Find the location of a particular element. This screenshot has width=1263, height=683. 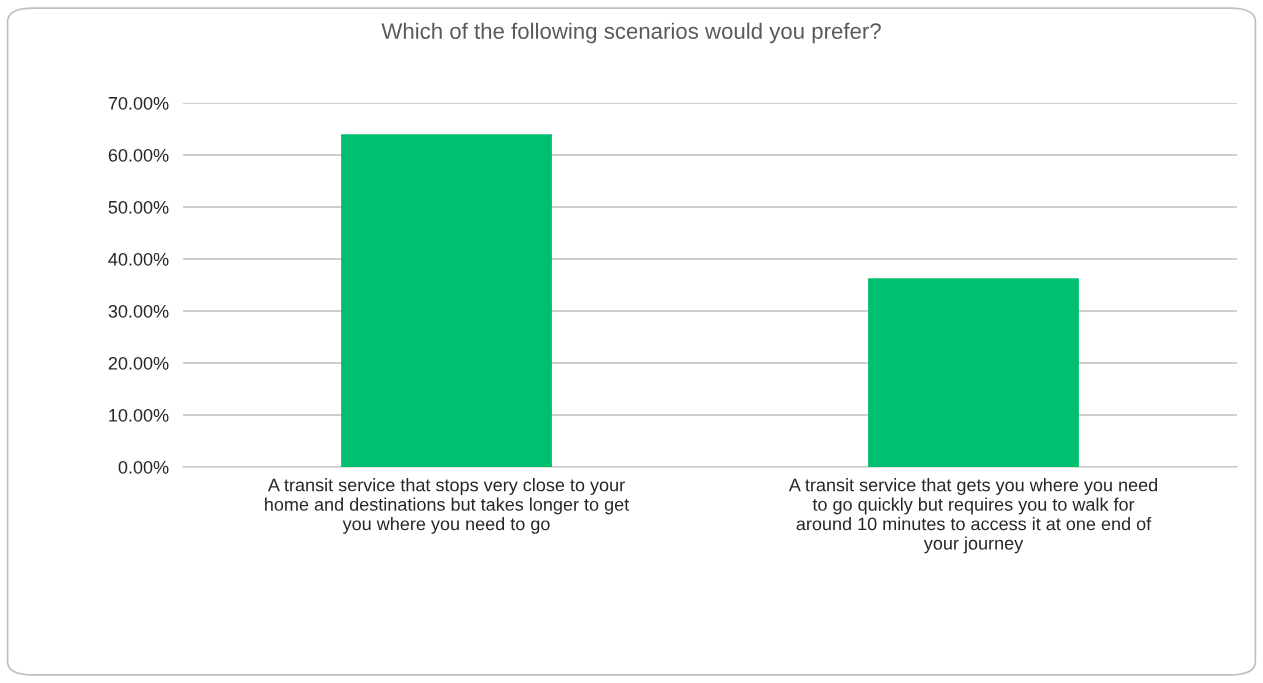

y-tick-label: 0.00% is located at coordinates (143, 467).